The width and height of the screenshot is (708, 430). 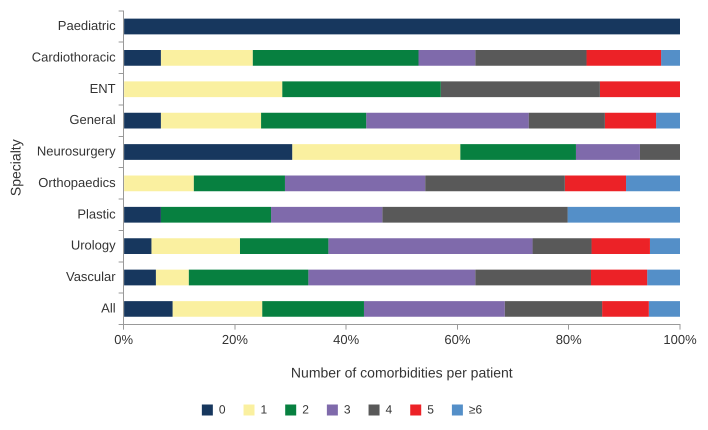 What do you see at coordinates (108, 308) in the screenshot?
I see `y-tick-label: All` at bounding box center [108, 308].